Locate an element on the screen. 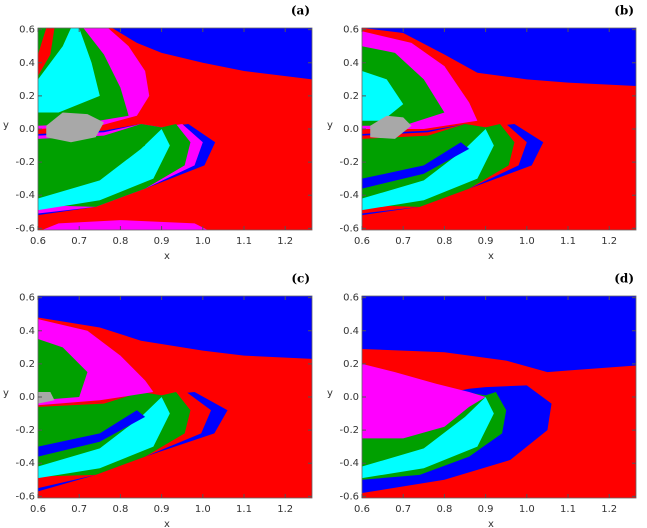 Image resolution: width=647 pixels, height=528 pixels. panel-title: (c) is located at coordinates (300, 279).